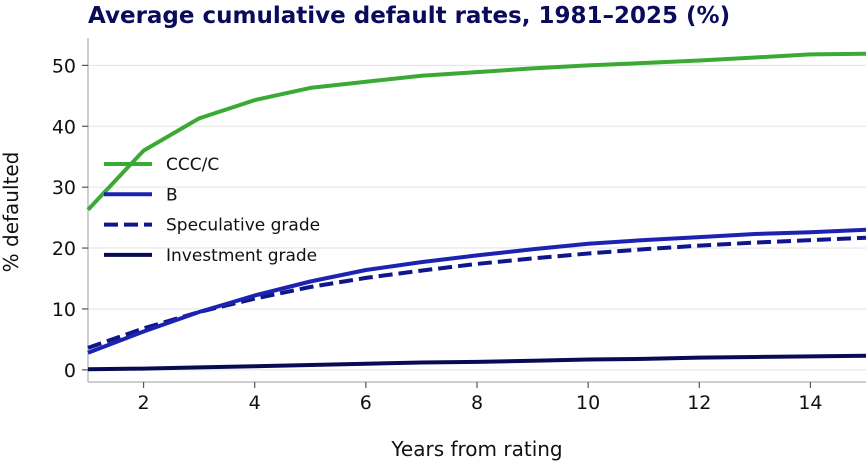 The width and height of the screenshot is (867, 462). Describe the element at coordinates (172, 195) in the screenshot. I see `legend-label: B` at that location.